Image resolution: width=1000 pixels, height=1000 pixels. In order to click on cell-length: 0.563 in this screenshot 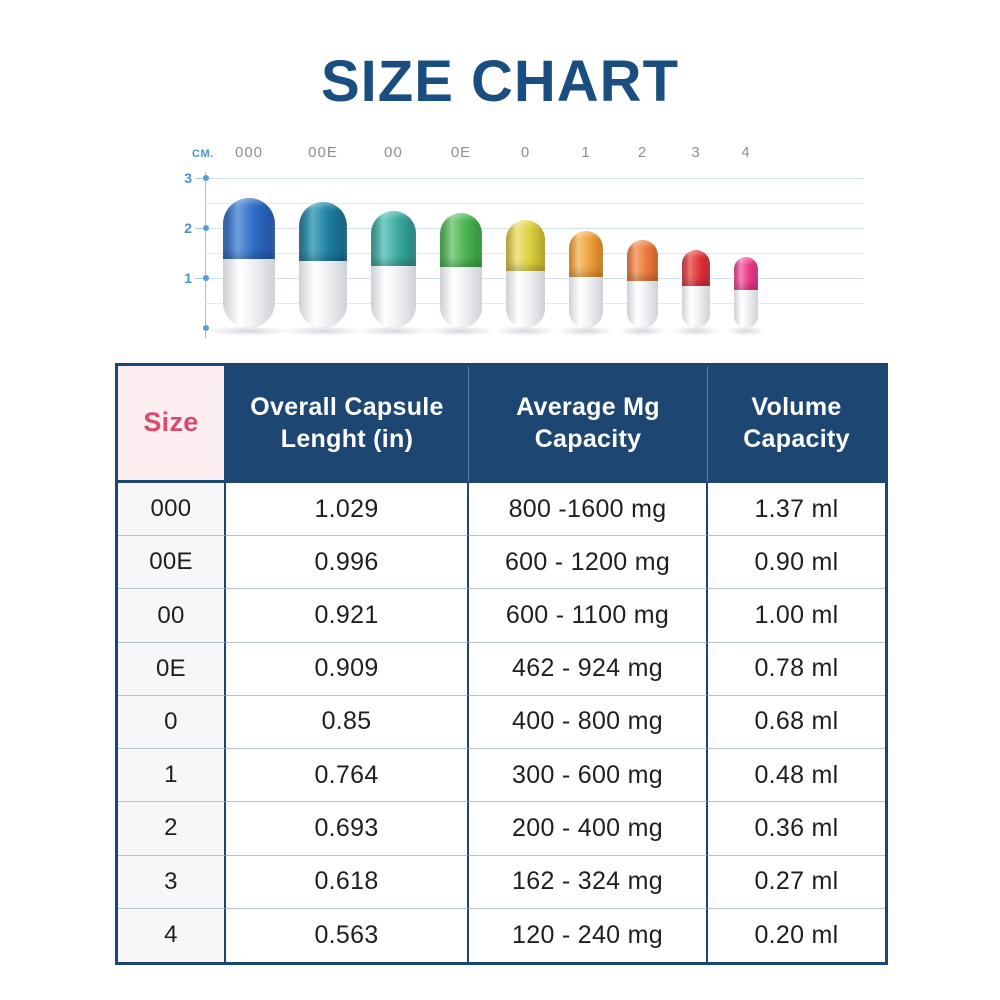, I will do `click(347, 935)`.